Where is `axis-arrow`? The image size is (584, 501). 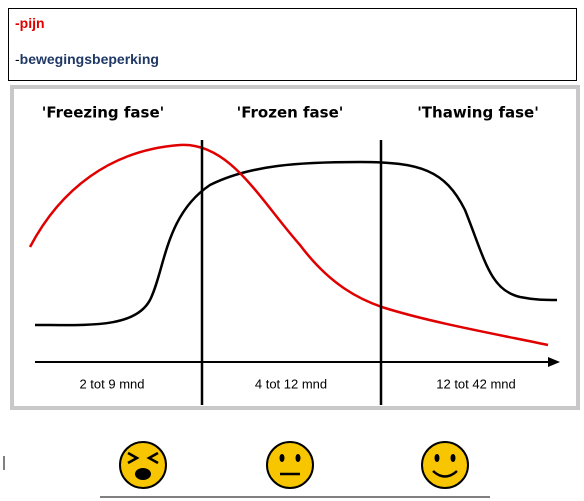 axis-arrow is located at coordinates (554, 362).